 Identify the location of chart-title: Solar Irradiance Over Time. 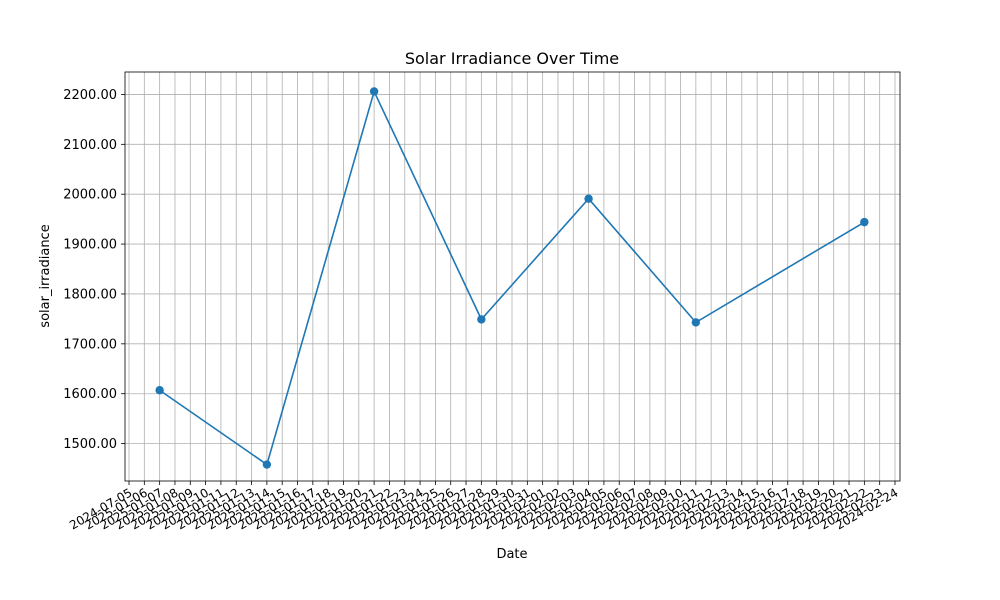
(512, 58).